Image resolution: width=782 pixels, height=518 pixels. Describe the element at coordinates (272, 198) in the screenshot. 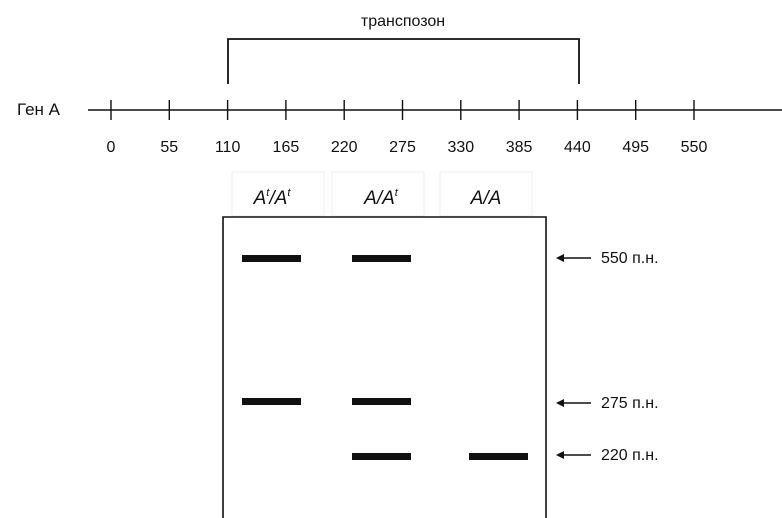

I see `lane-label-1: At/At` at that location.